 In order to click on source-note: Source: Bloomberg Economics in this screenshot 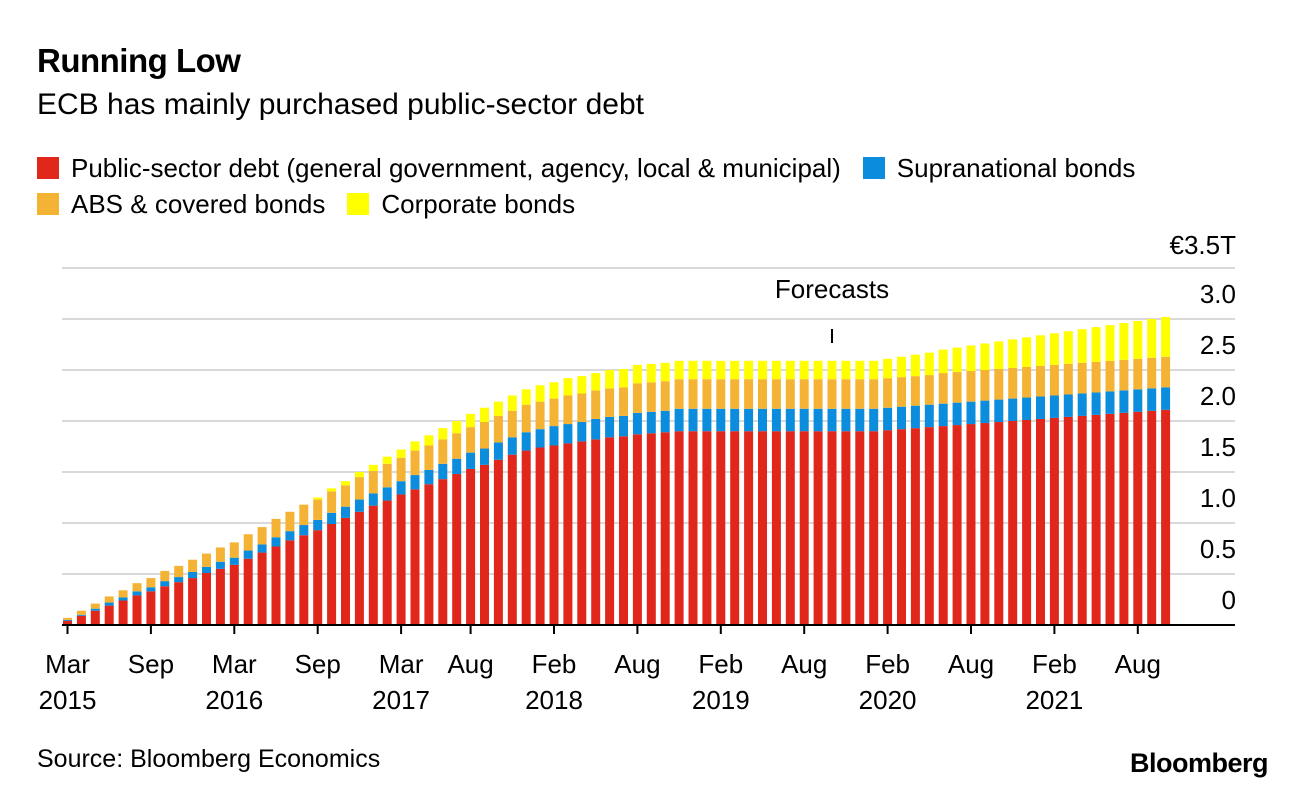, I will do `click(209, 759)`.